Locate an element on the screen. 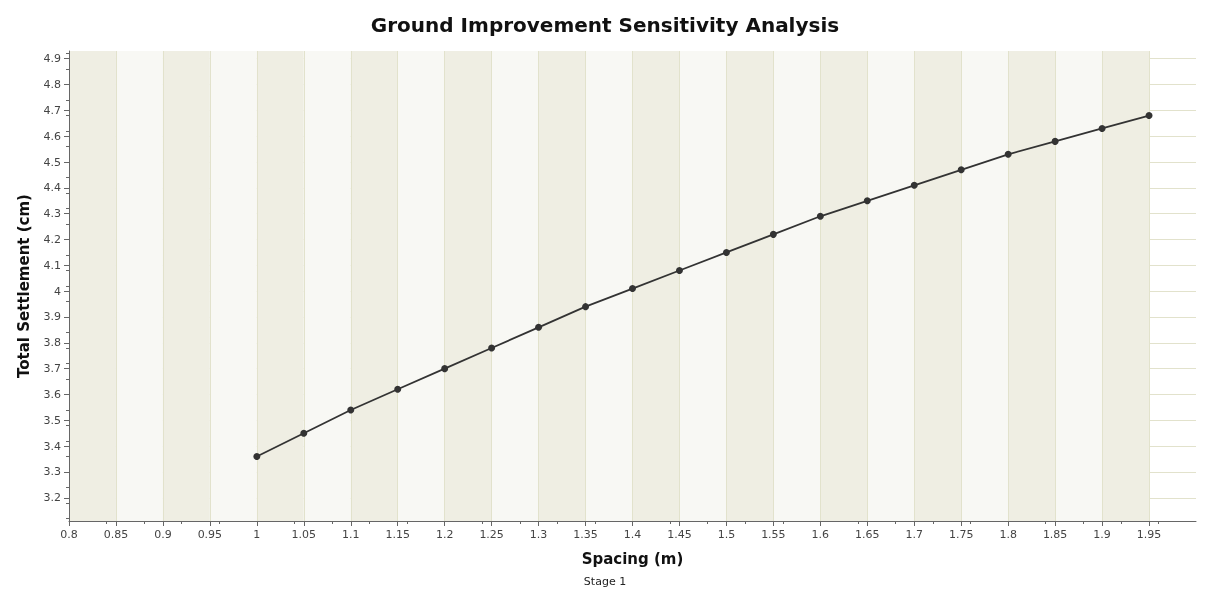 Image resolution: width=1210 pixels, height=599 pixels. x-tick-label: 1.2 is located at coordinates (444, 534).